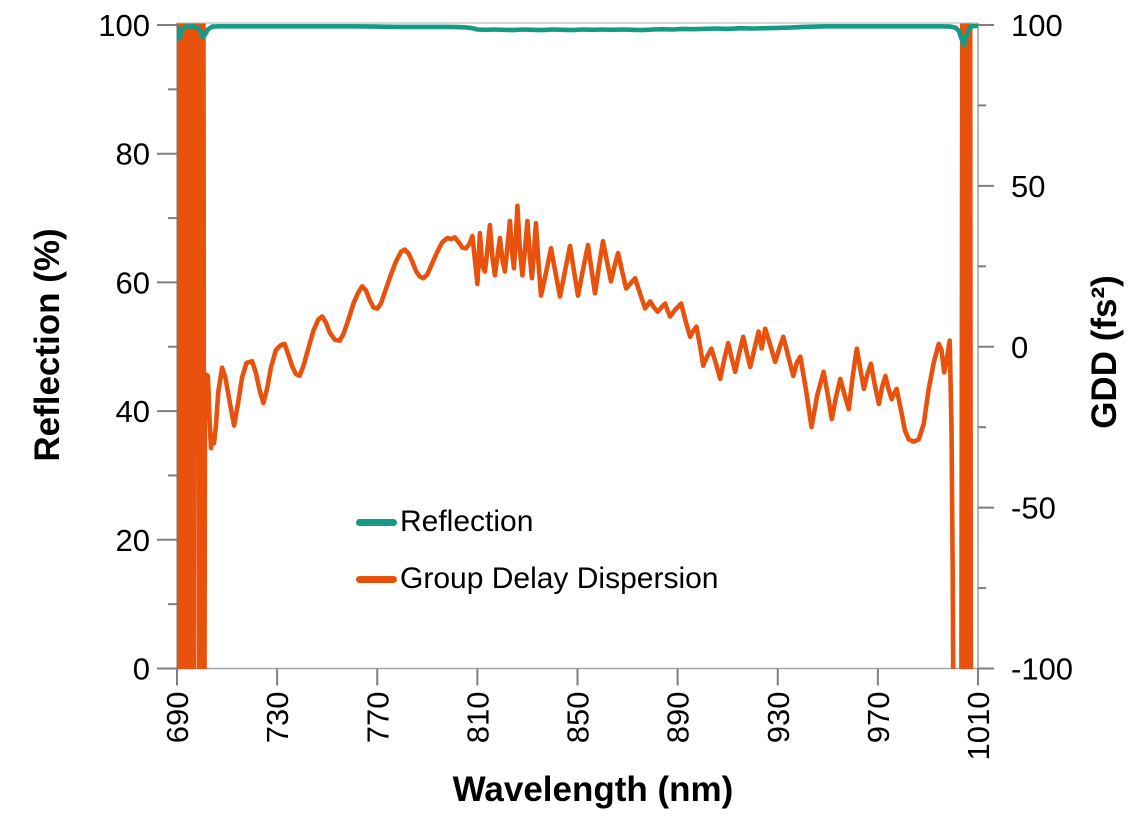 This screenshot has width=1138, height=826. What do you see at coordinates (1042, 669) in the screenshot?
I see `right-tick-label: -100` at bounding box center [1042, 669].